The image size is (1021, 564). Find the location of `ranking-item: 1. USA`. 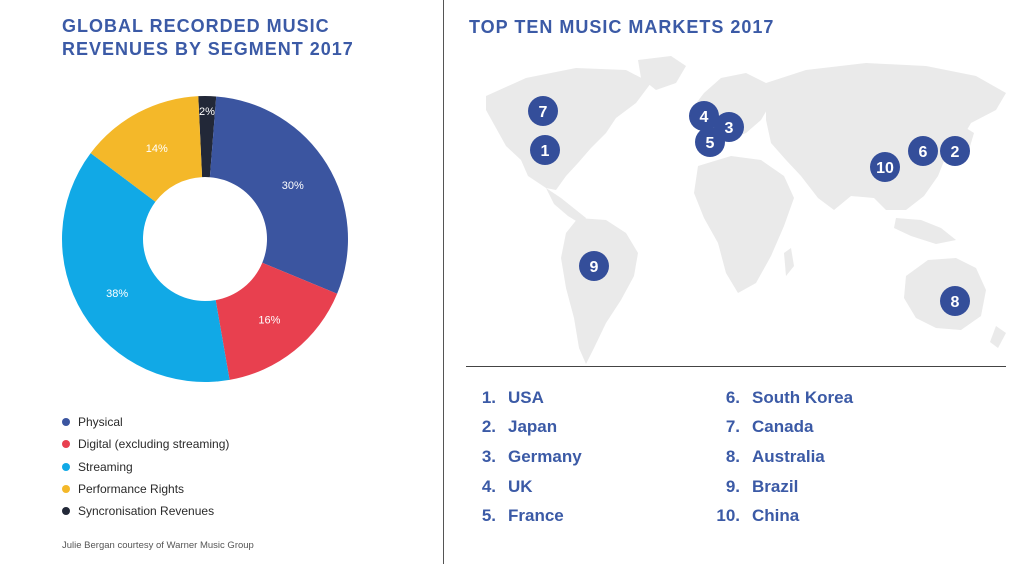

ranking-item: 1. USA is located at coordinates (524, 398).